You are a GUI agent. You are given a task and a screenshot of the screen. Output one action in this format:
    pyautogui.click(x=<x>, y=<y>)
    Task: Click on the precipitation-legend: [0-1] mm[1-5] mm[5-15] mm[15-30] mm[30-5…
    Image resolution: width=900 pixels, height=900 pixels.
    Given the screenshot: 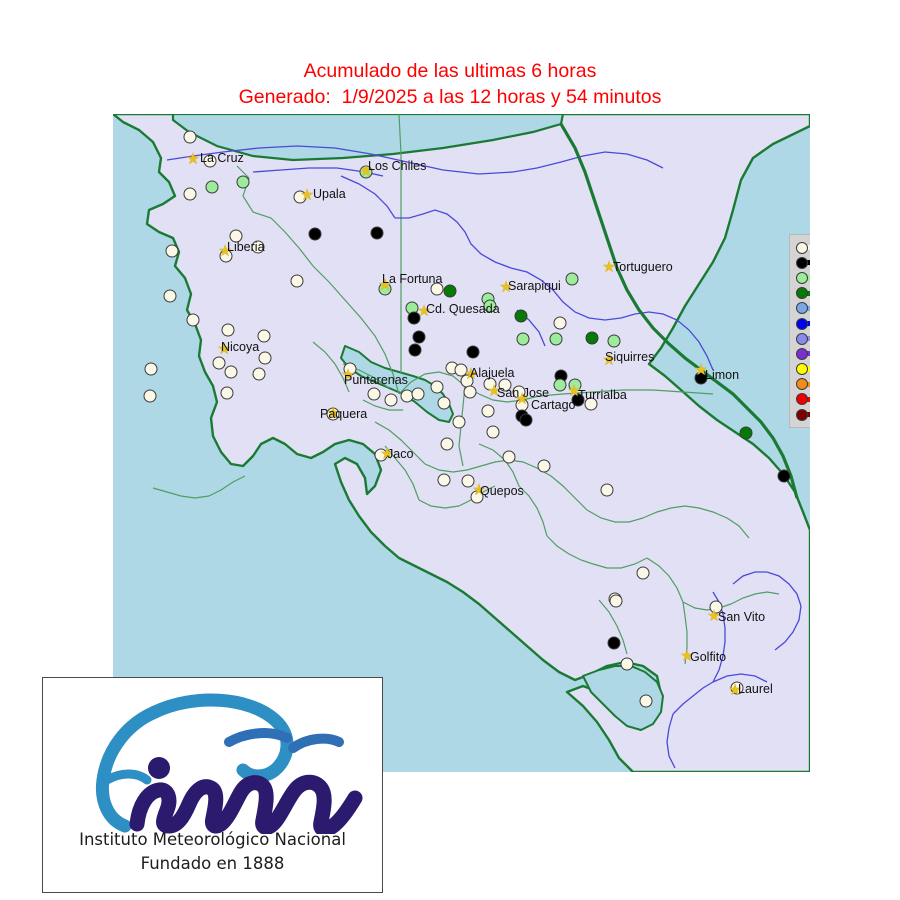 What is the action you would take?
    pyautogui.click(x=799, y=331)
    